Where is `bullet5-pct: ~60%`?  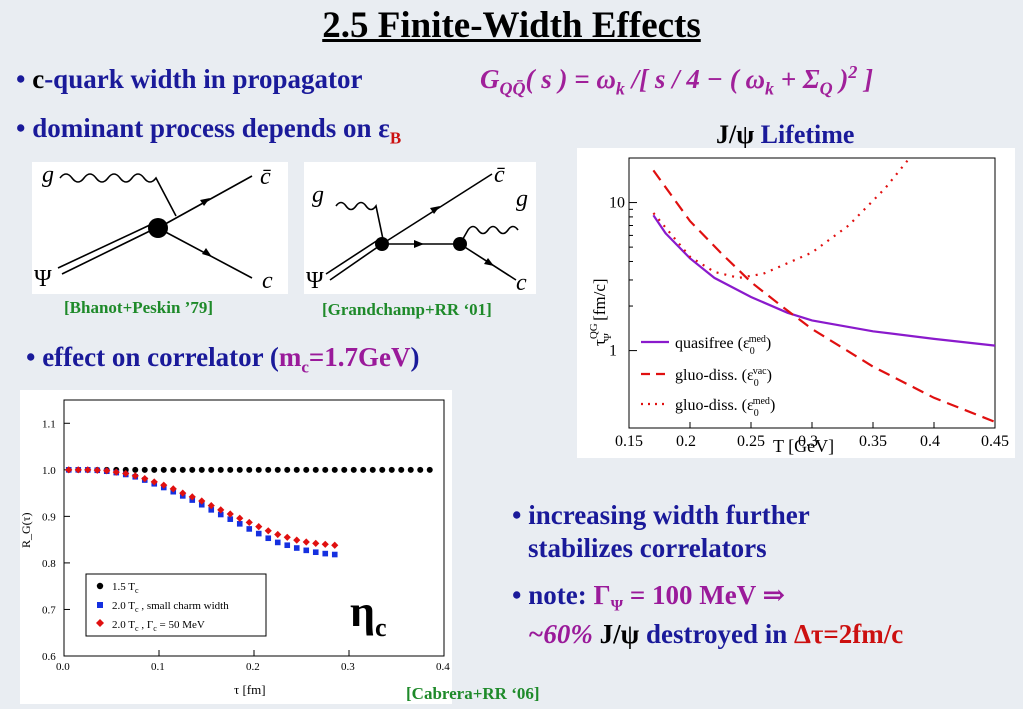
bullet5-pct: ~60% is located at coordinates (560, 634).